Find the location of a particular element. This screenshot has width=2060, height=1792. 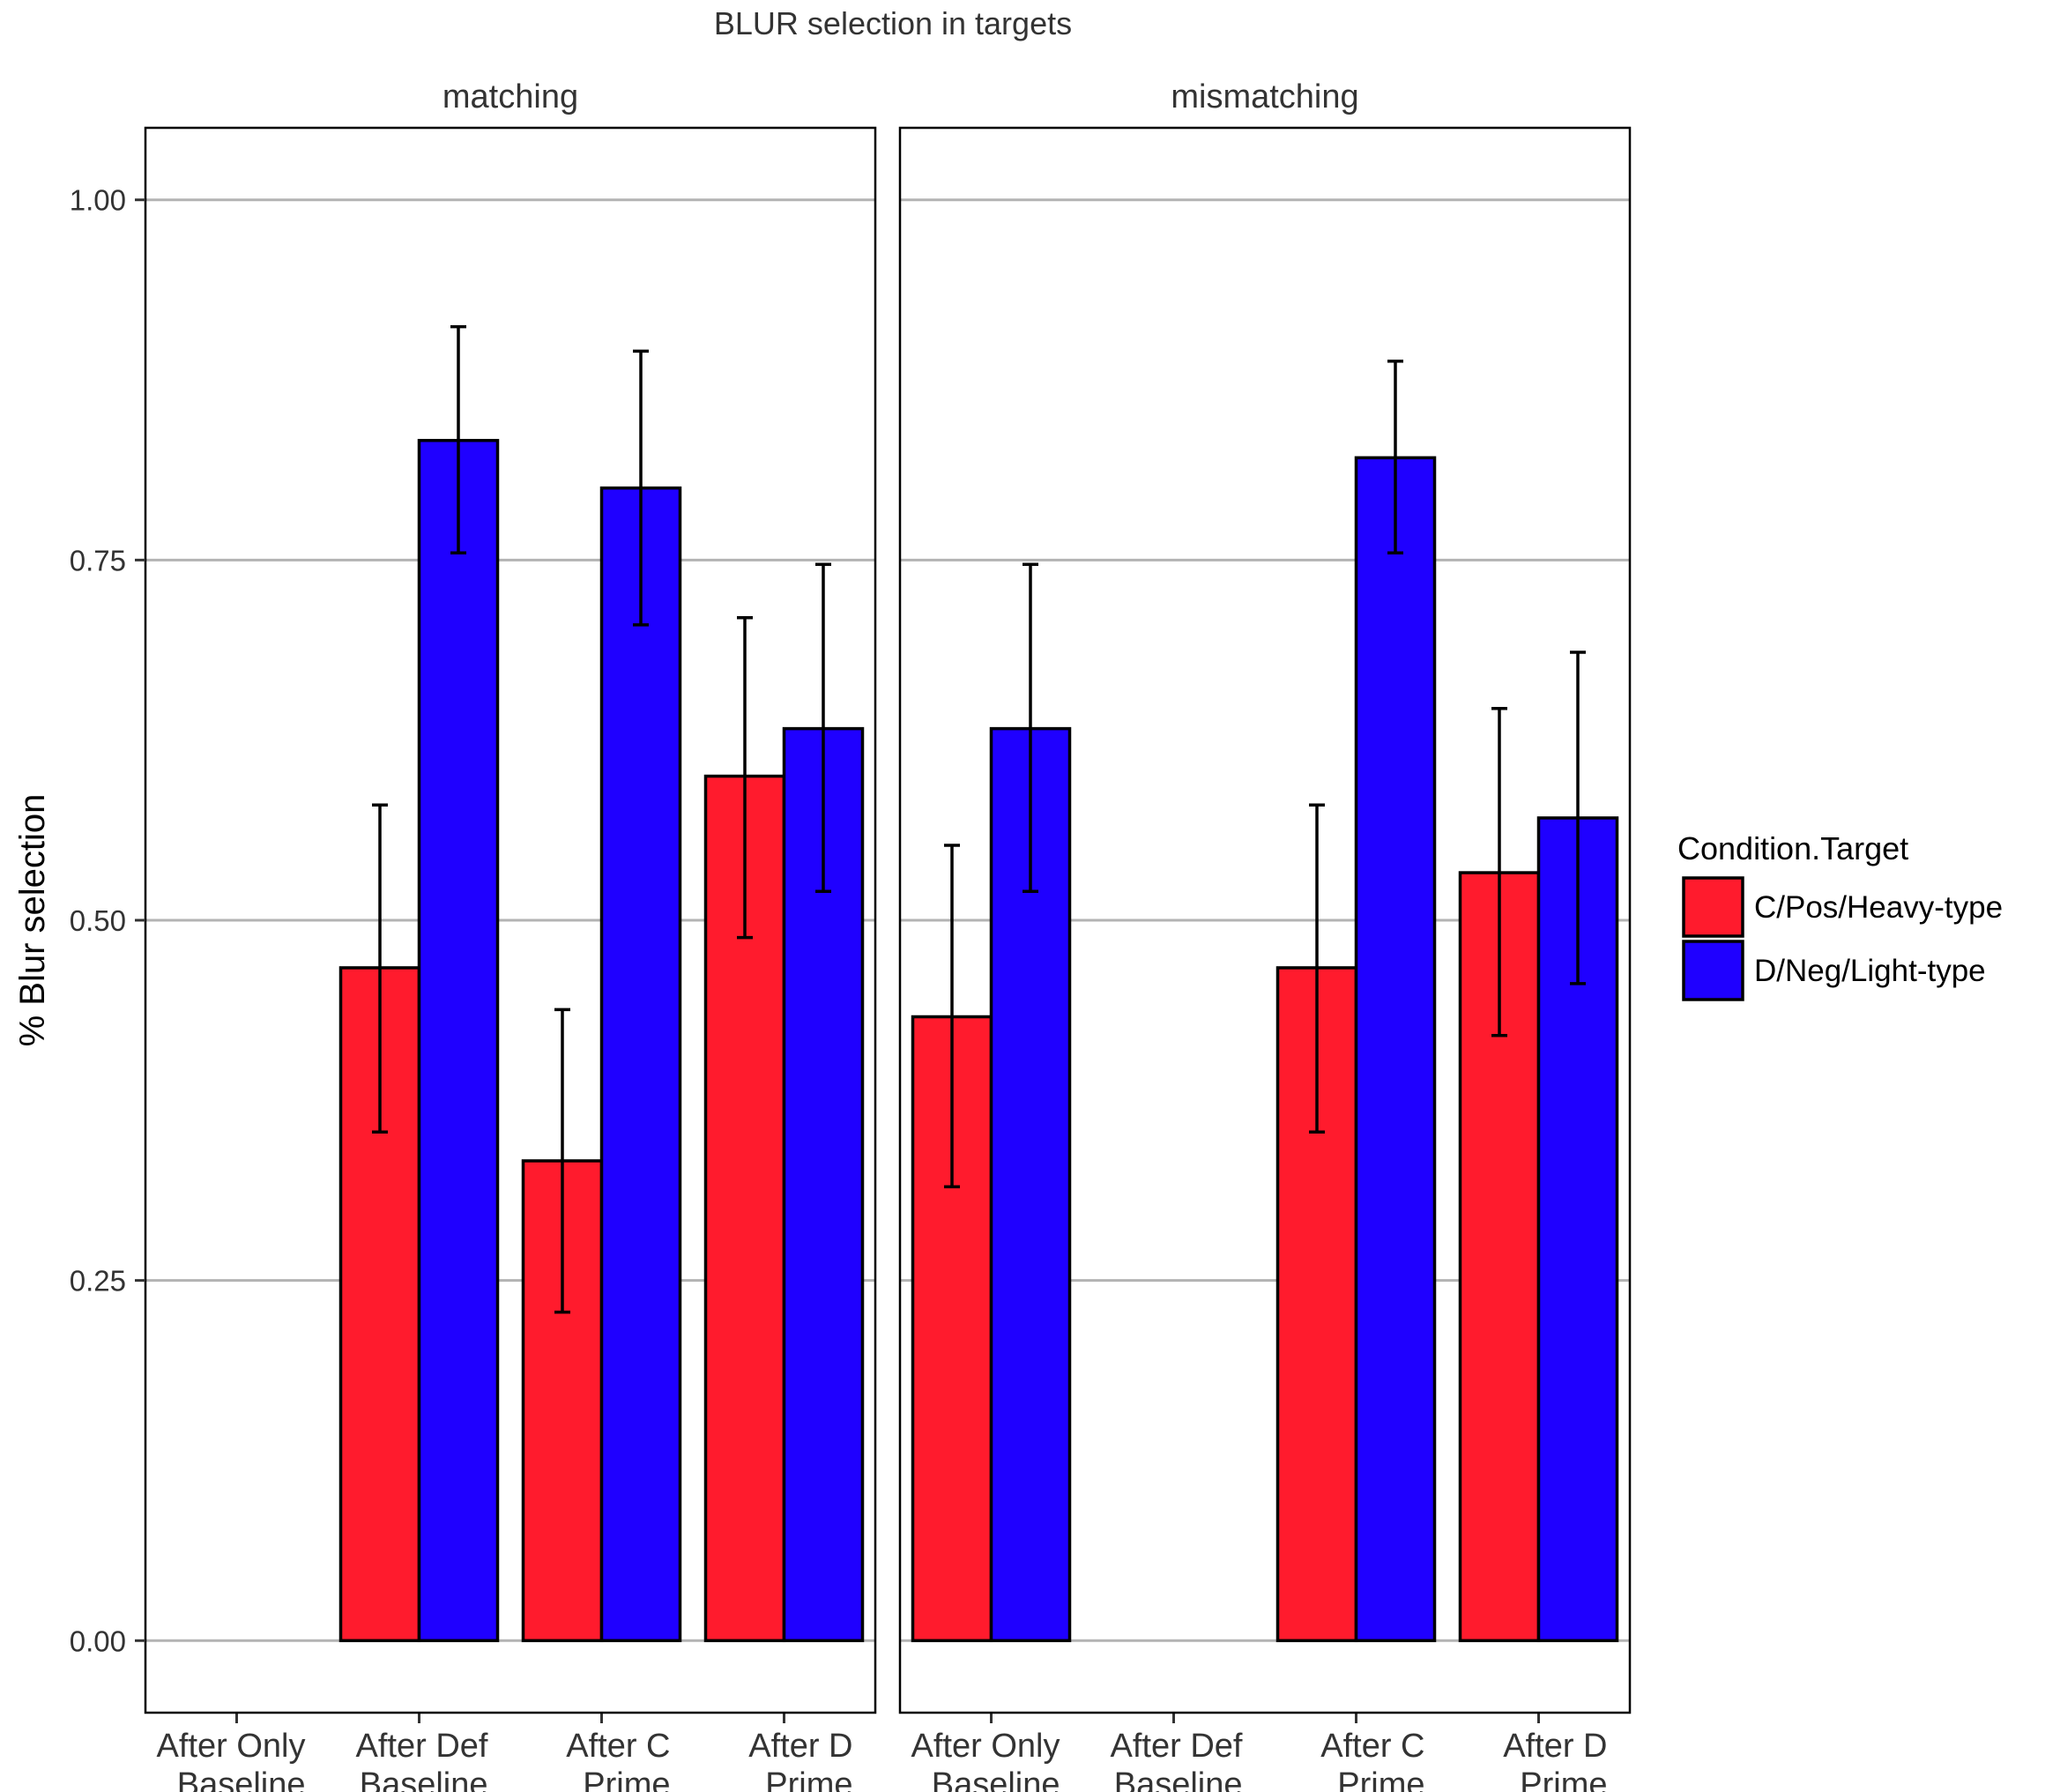

y-axis: 0.00 0.25 0.50 0.75 1.00 is located at coordinates (107, 920).